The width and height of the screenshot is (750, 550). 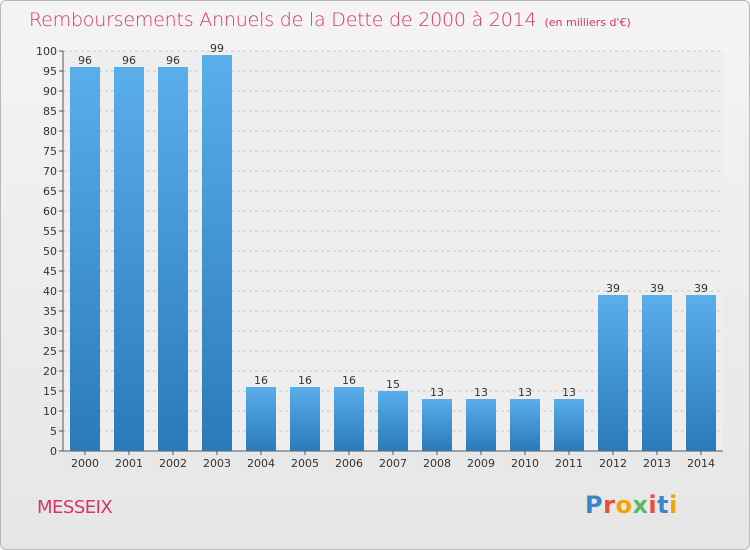 I want to click on bar-2011, so click(x=569, y=425).